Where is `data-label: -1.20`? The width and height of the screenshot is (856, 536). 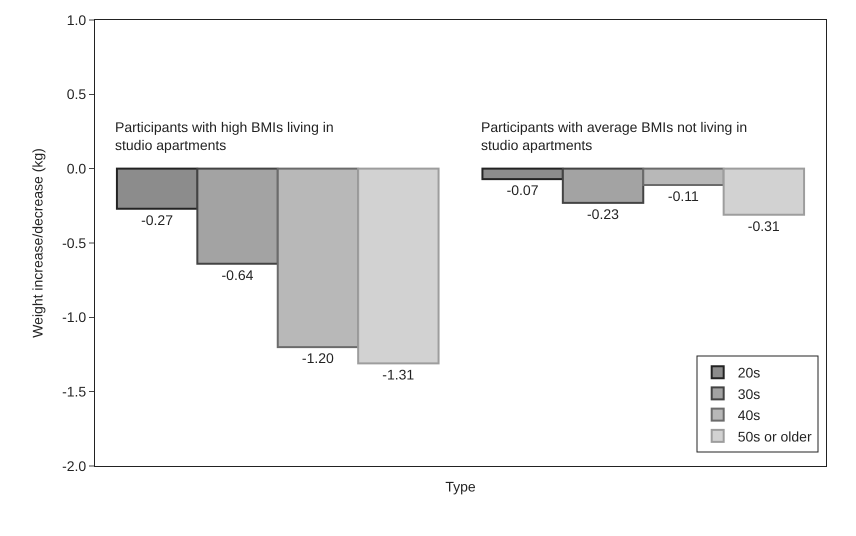 data-label: -1.20 is located at coordinates (318, 358).